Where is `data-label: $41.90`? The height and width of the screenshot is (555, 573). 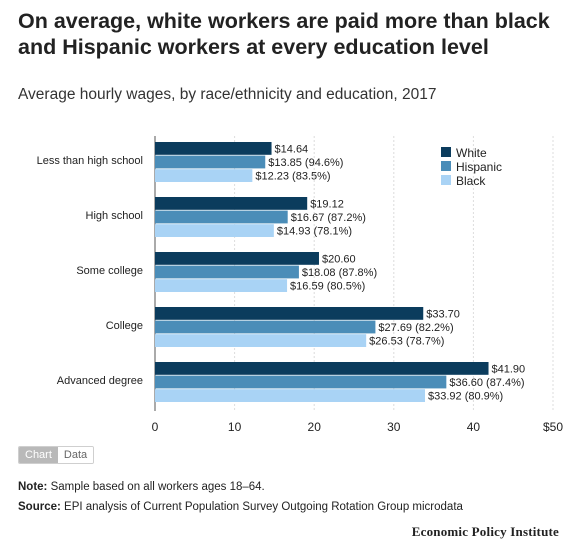
data-label: $41.90 is located at coordinates (509, 370).